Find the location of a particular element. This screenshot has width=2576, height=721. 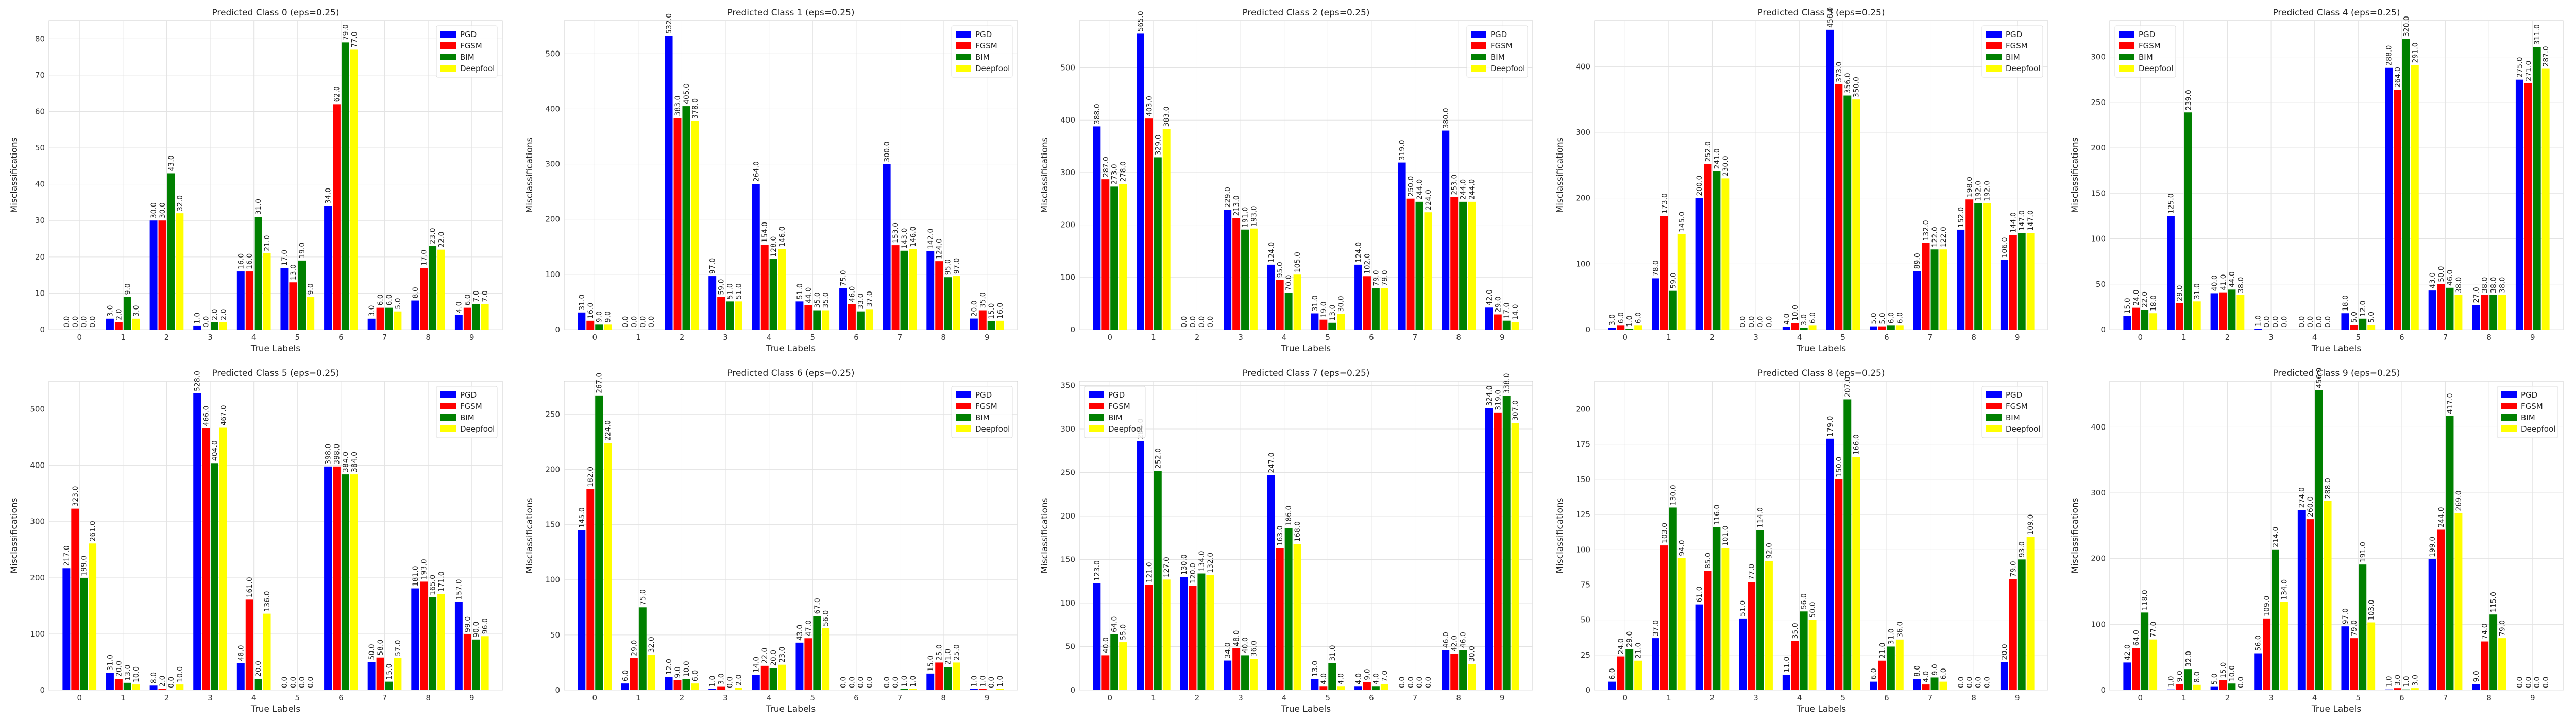

y-tick-label: 300 is located at coordinates (552, 164).